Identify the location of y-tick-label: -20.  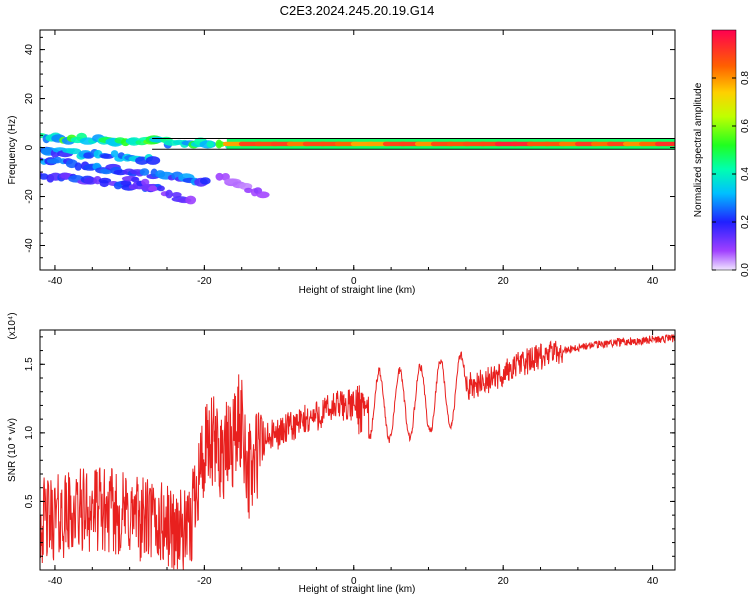
(29, 196).